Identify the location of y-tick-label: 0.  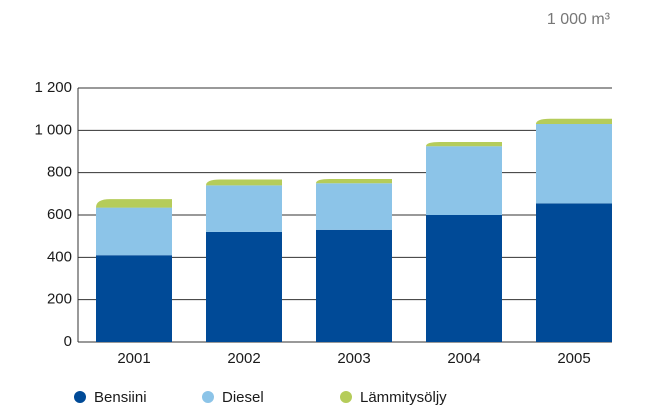
(68, 341).